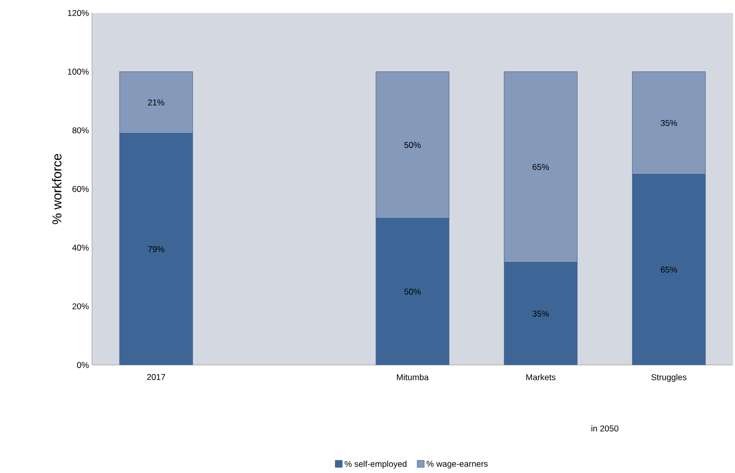 The image size is (735, 473). What do you see at coordinates (80, 189) in the screenshot?
I see `y-tick-label: 60%` at bounding box center [80, 189].